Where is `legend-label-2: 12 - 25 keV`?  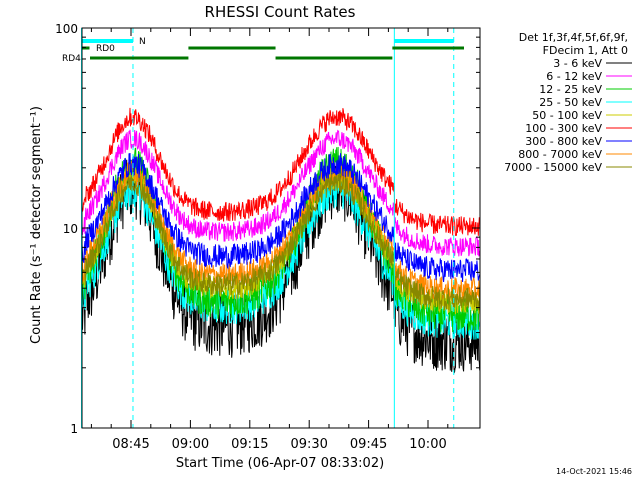
legend-label-2: 12 - 25 keV is located at coordinates (570, 89).